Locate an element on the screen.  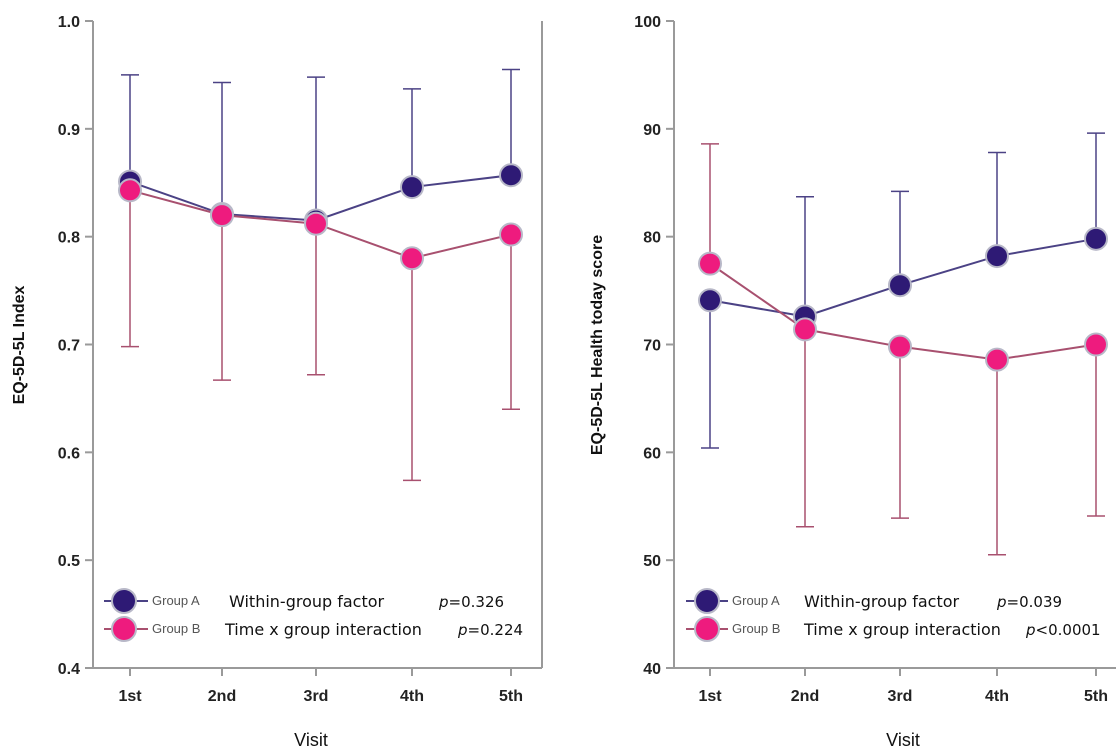
y-tick-label: 80 is located at coordinates (652, 238).